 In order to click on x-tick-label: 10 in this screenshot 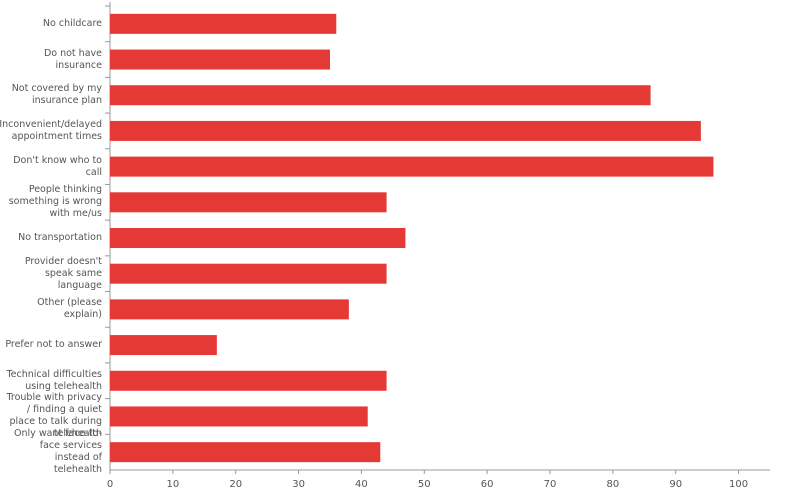, I will do `click(172, 484)`.